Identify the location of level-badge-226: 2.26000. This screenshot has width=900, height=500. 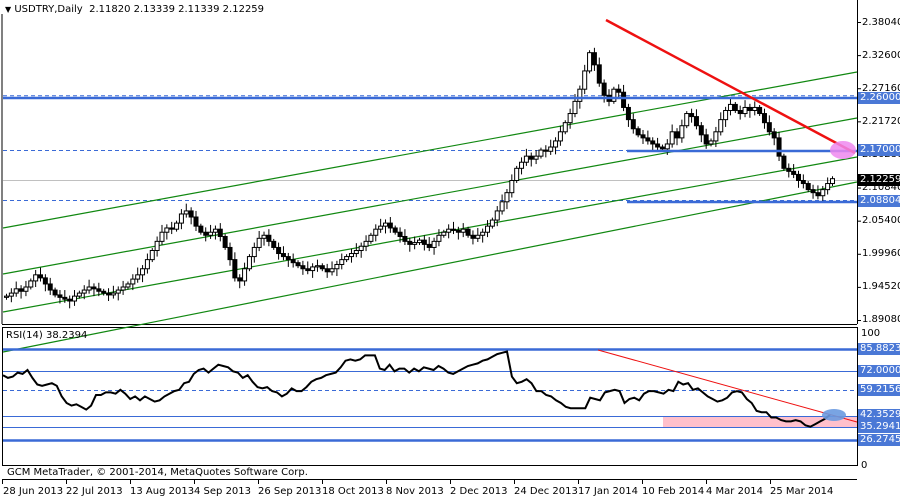
(879, 98).